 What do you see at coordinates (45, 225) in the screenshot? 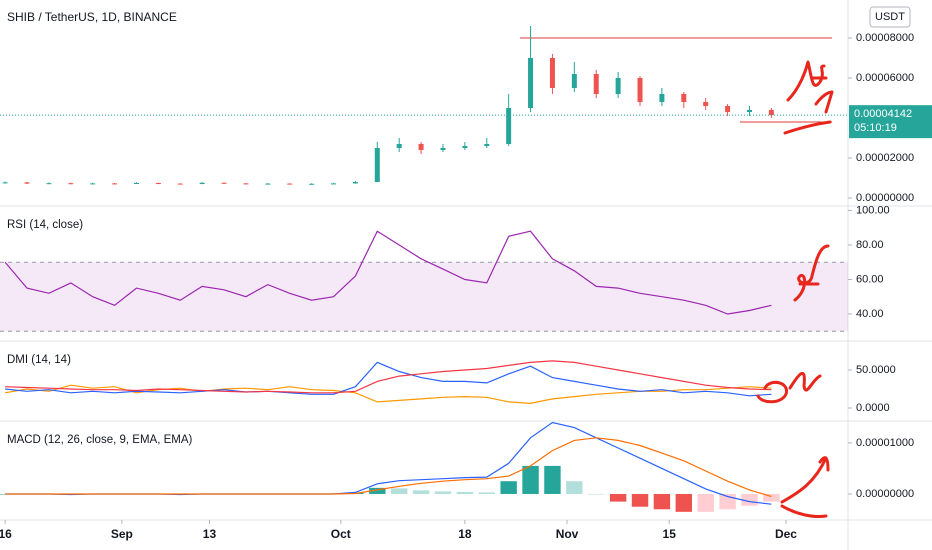
I see `pane-title: RSI (14, close)` at bounding box center [45, 225].